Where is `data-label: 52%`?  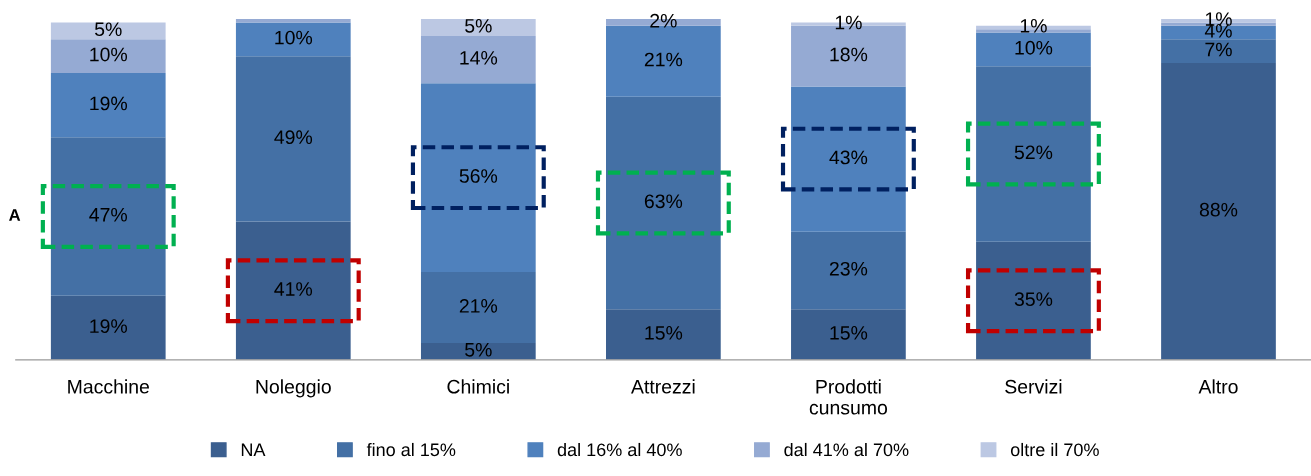 data-label: 52% is located at coordinates (1033, 152).